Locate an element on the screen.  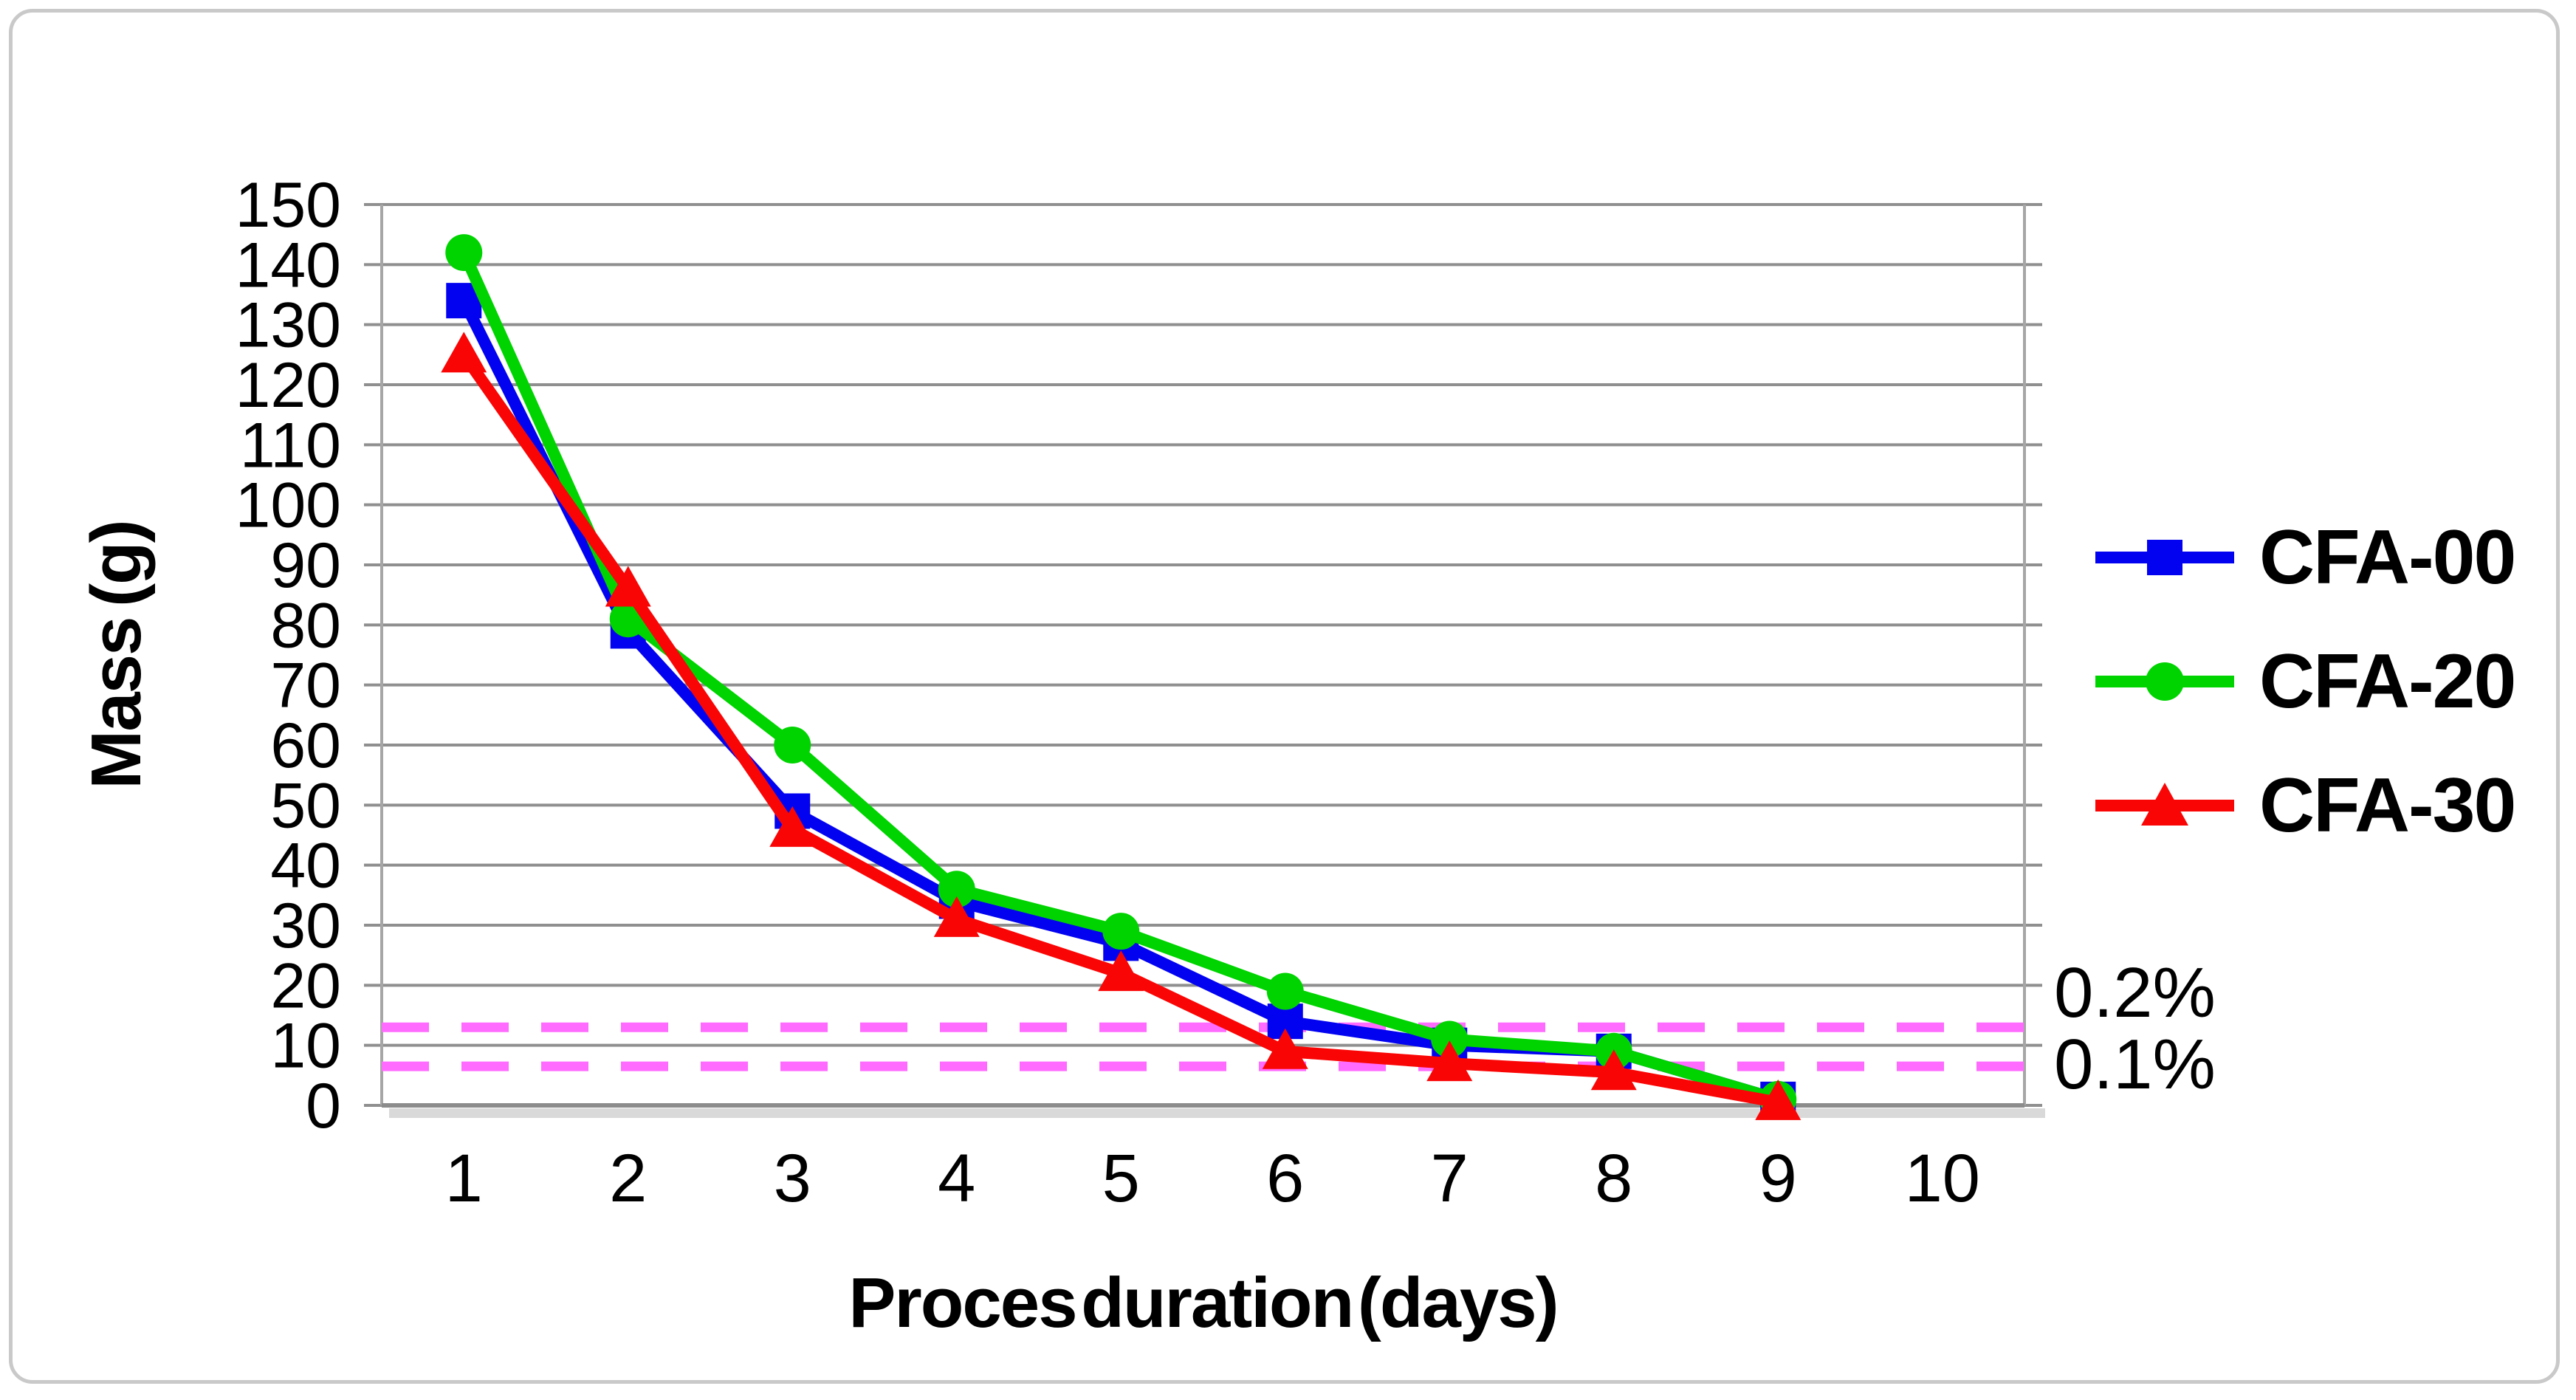
triangle-marker-icon is located at coordinates (2164, 804).